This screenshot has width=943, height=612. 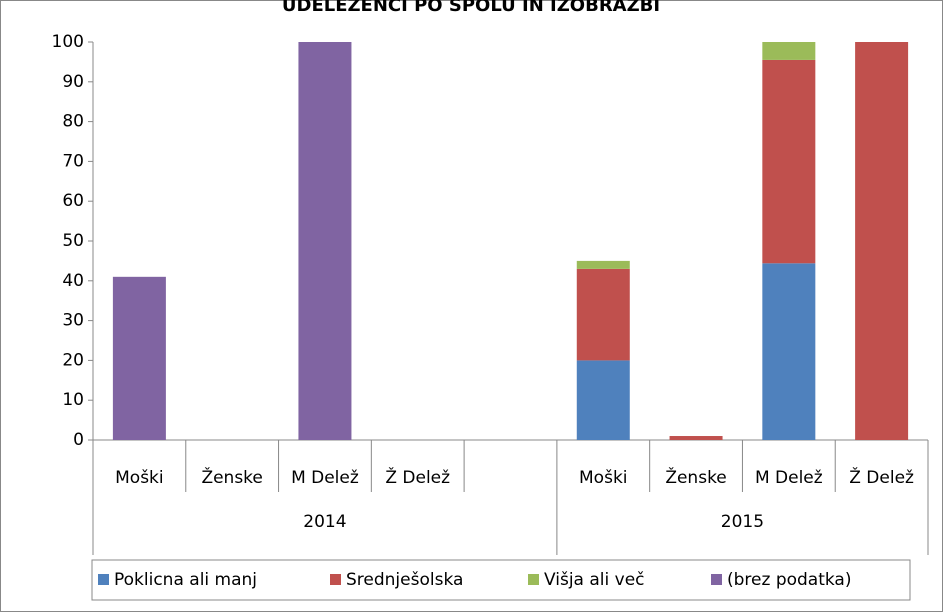 What do you see at coordinates (68, 42) in the screenshot?
I see `y-tick-label: 100` at bounding box center [68, 42].